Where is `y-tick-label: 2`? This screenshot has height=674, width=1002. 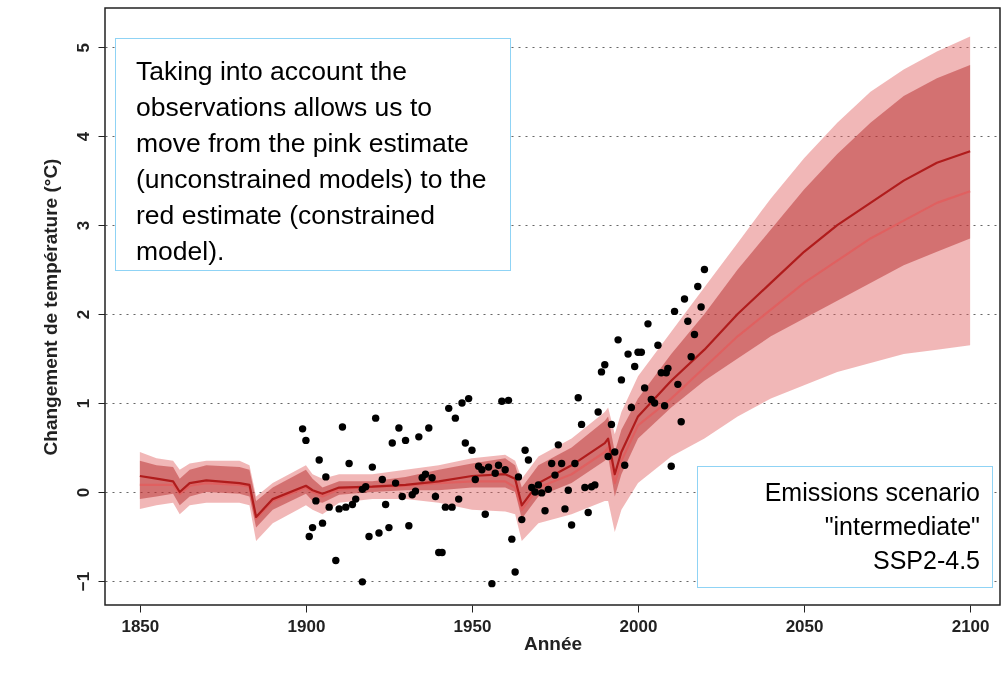 y-tick-label: 2 is located at coordinates (83, 314).